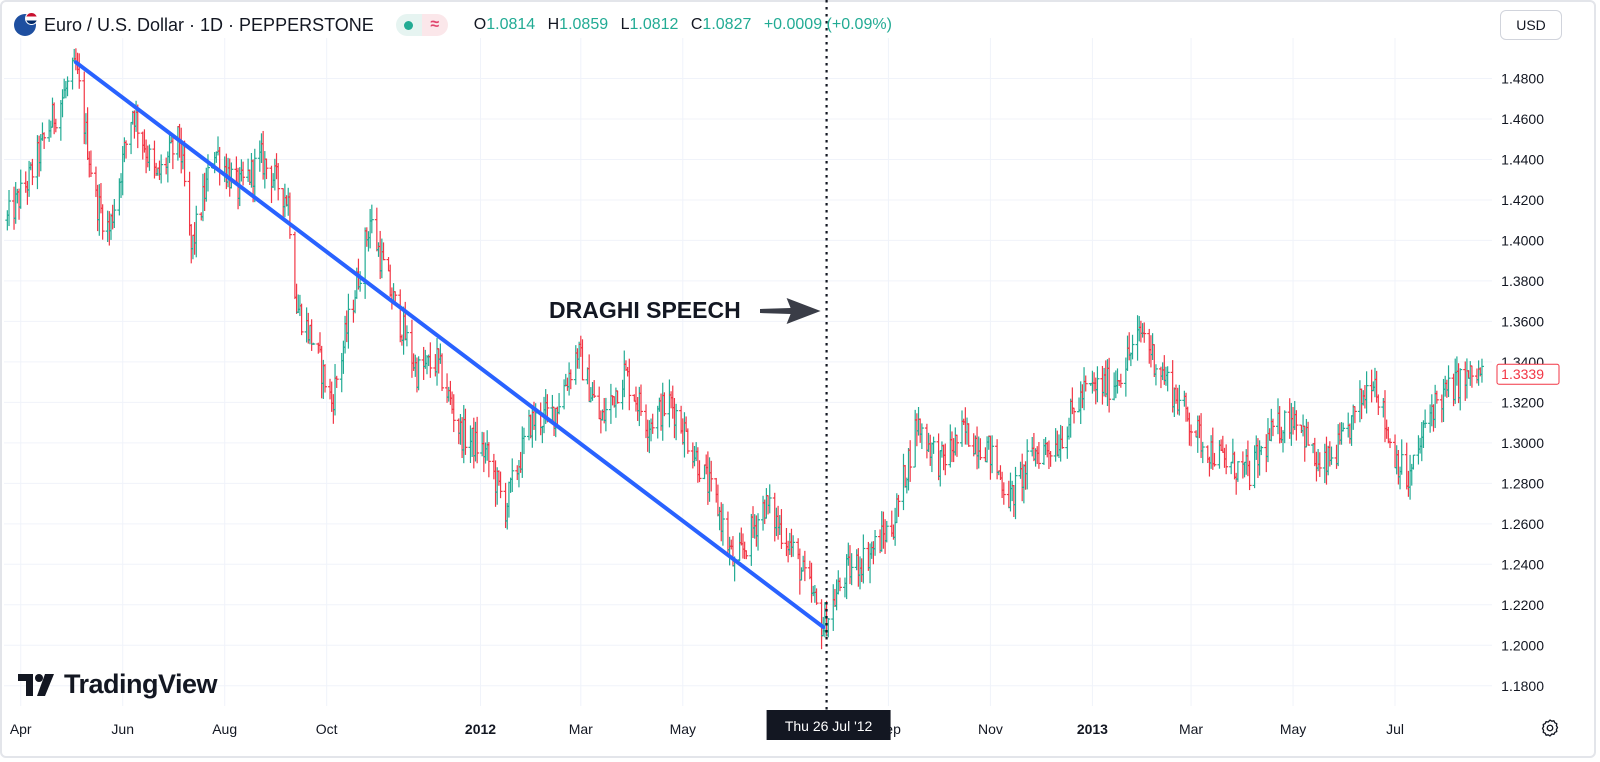 The width and height of the screenshot is (1600, 762). I want to click on symbol-title: Euro / U.S. Dollar · 1D · PEPPERSTONE, so click(209, 24).